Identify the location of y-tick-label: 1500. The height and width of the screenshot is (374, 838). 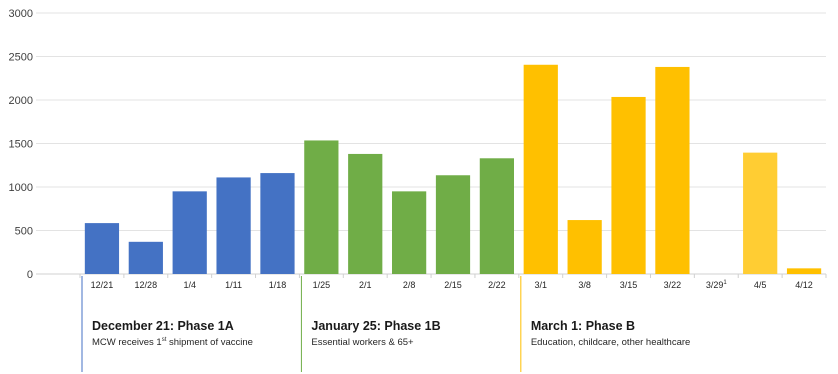
(21, 145).